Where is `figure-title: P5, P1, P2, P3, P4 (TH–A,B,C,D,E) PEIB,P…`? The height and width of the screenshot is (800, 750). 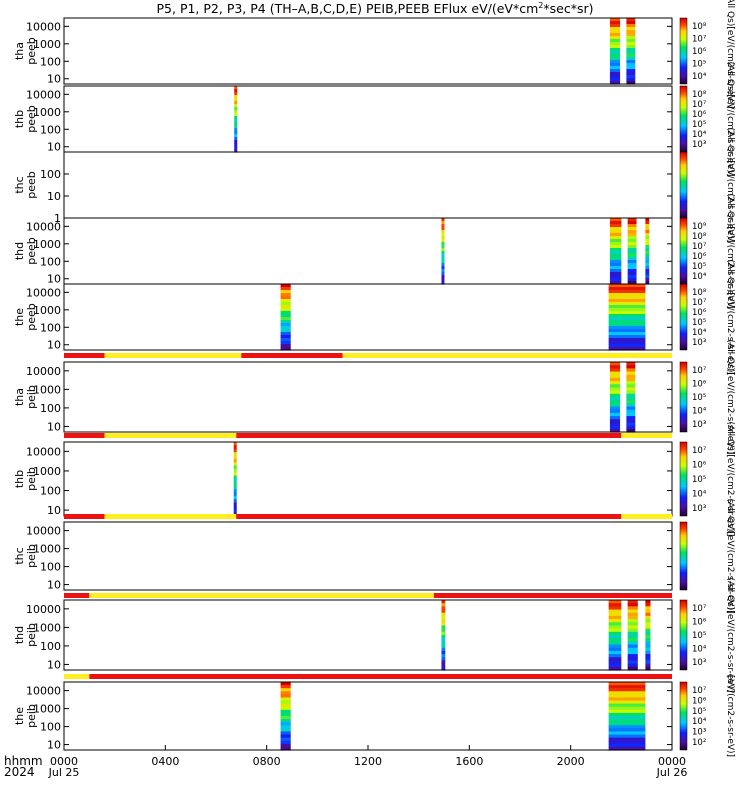 figure-title: P5, P1, P2, P3, P4 (TH–A,B,C,D,E) PEIB,P… is located at coordinates (375, 8).